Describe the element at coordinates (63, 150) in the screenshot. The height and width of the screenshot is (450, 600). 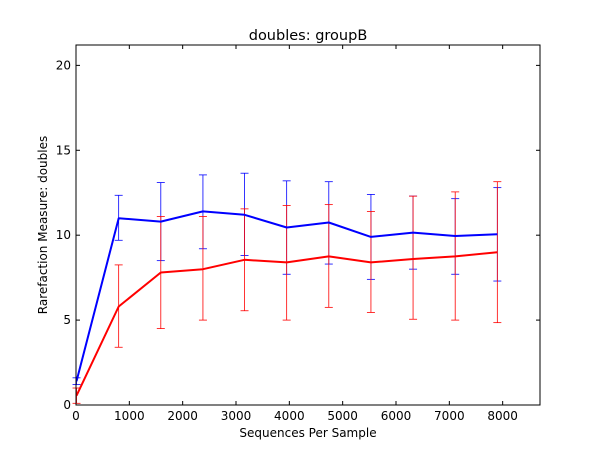
I see `y-tick-label: 15` at that location.